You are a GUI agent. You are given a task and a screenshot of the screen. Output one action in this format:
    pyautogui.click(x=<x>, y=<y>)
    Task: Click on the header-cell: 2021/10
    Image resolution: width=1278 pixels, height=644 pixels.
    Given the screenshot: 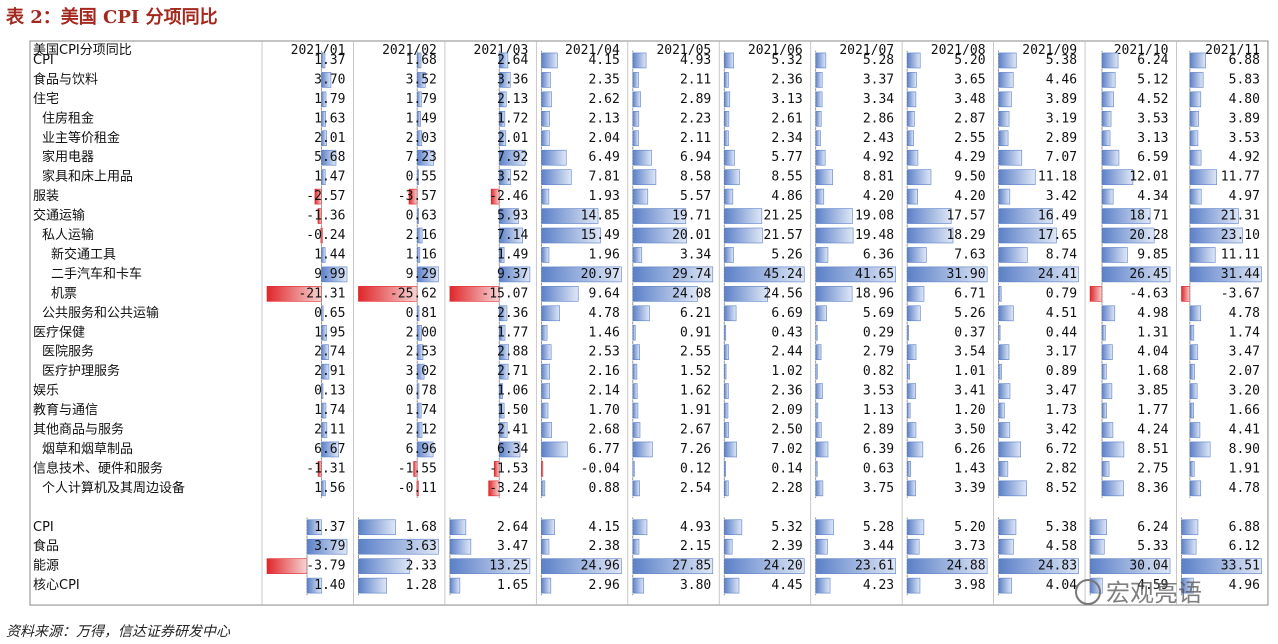 What is the action you would take?
    pyautogui.click(x=1141, y=50)
    